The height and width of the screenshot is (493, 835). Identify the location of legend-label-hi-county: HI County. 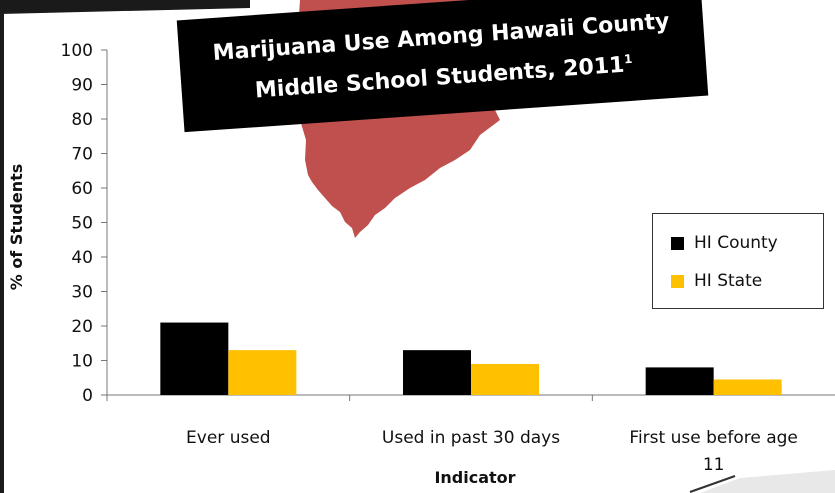
(736, 243).